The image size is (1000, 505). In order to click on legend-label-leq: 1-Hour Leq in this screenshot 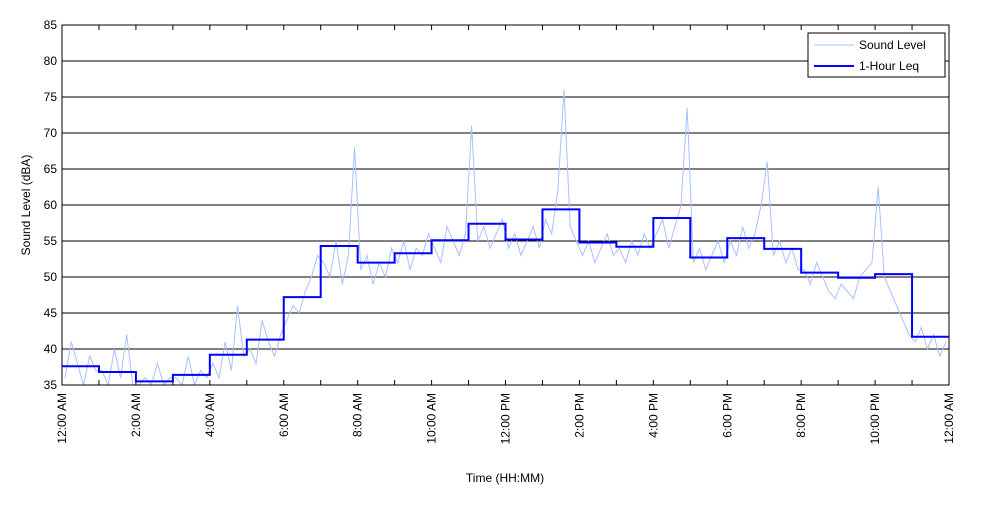, I will do `click(889, 66)`.